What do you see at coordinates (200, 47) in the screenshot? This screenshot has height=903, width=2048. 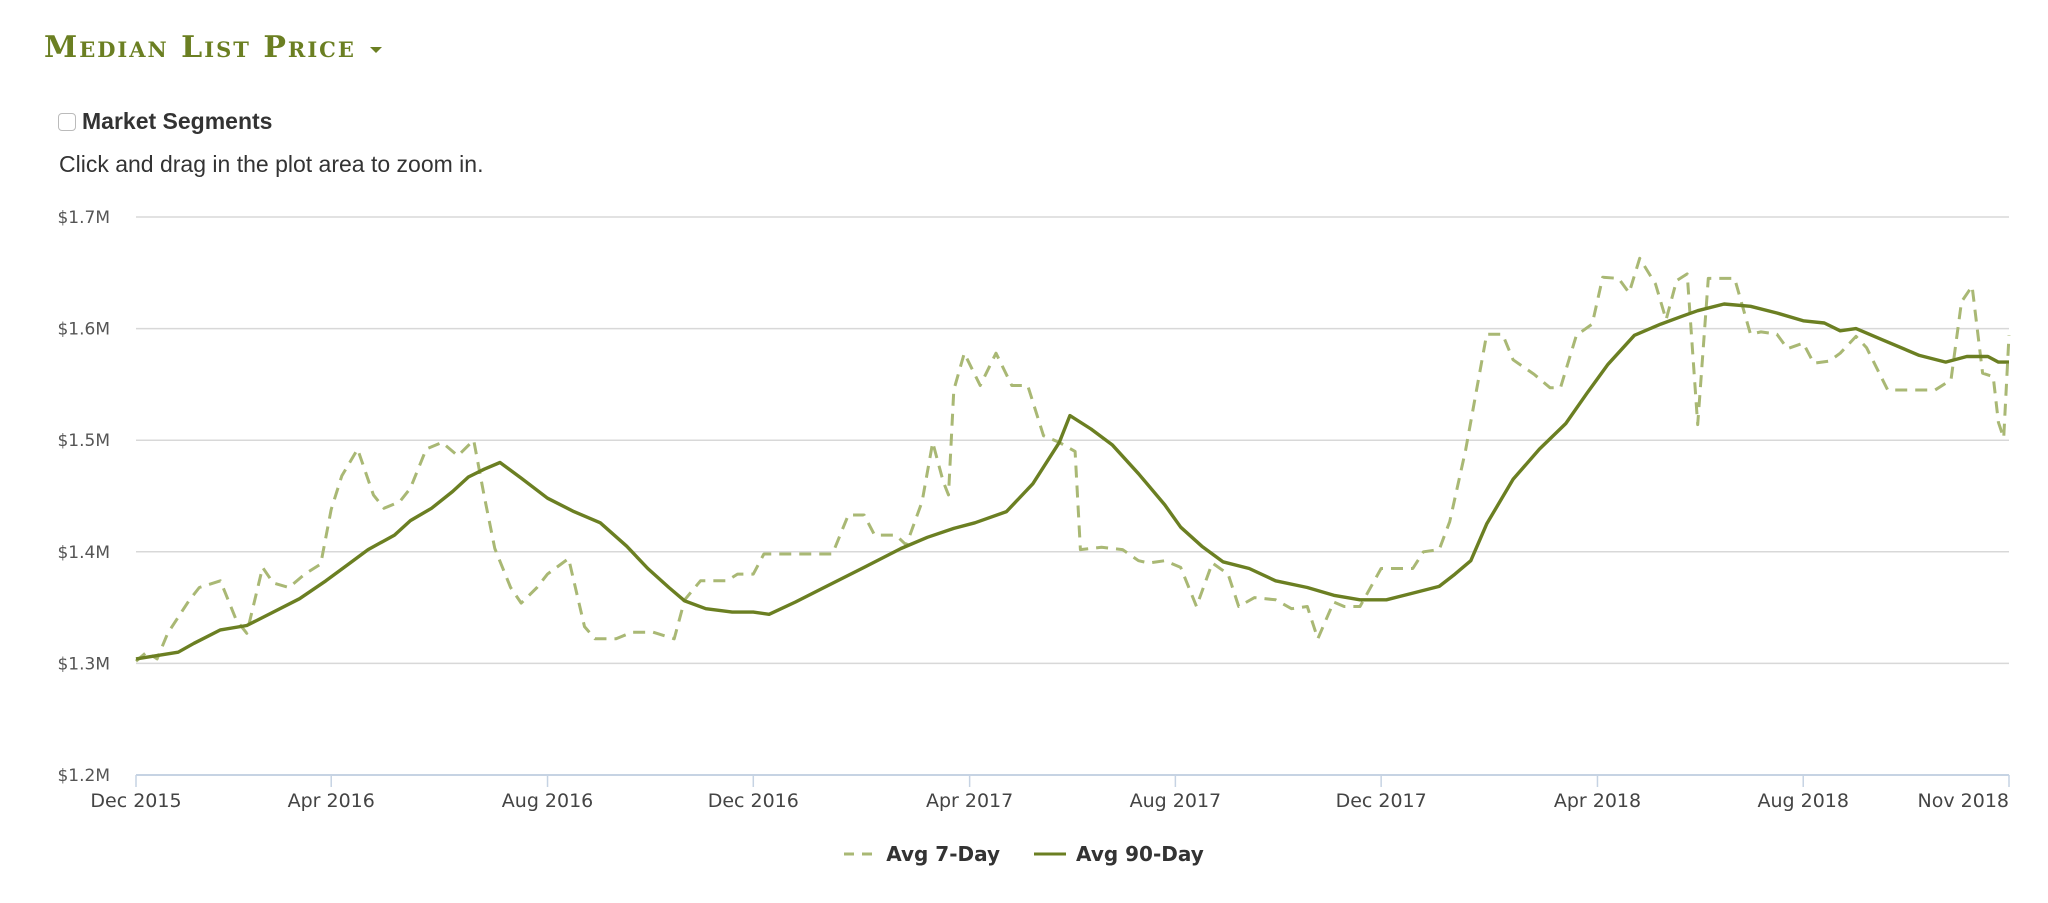 I see `page-title: Median List Price` at bounding box center [200, 47].